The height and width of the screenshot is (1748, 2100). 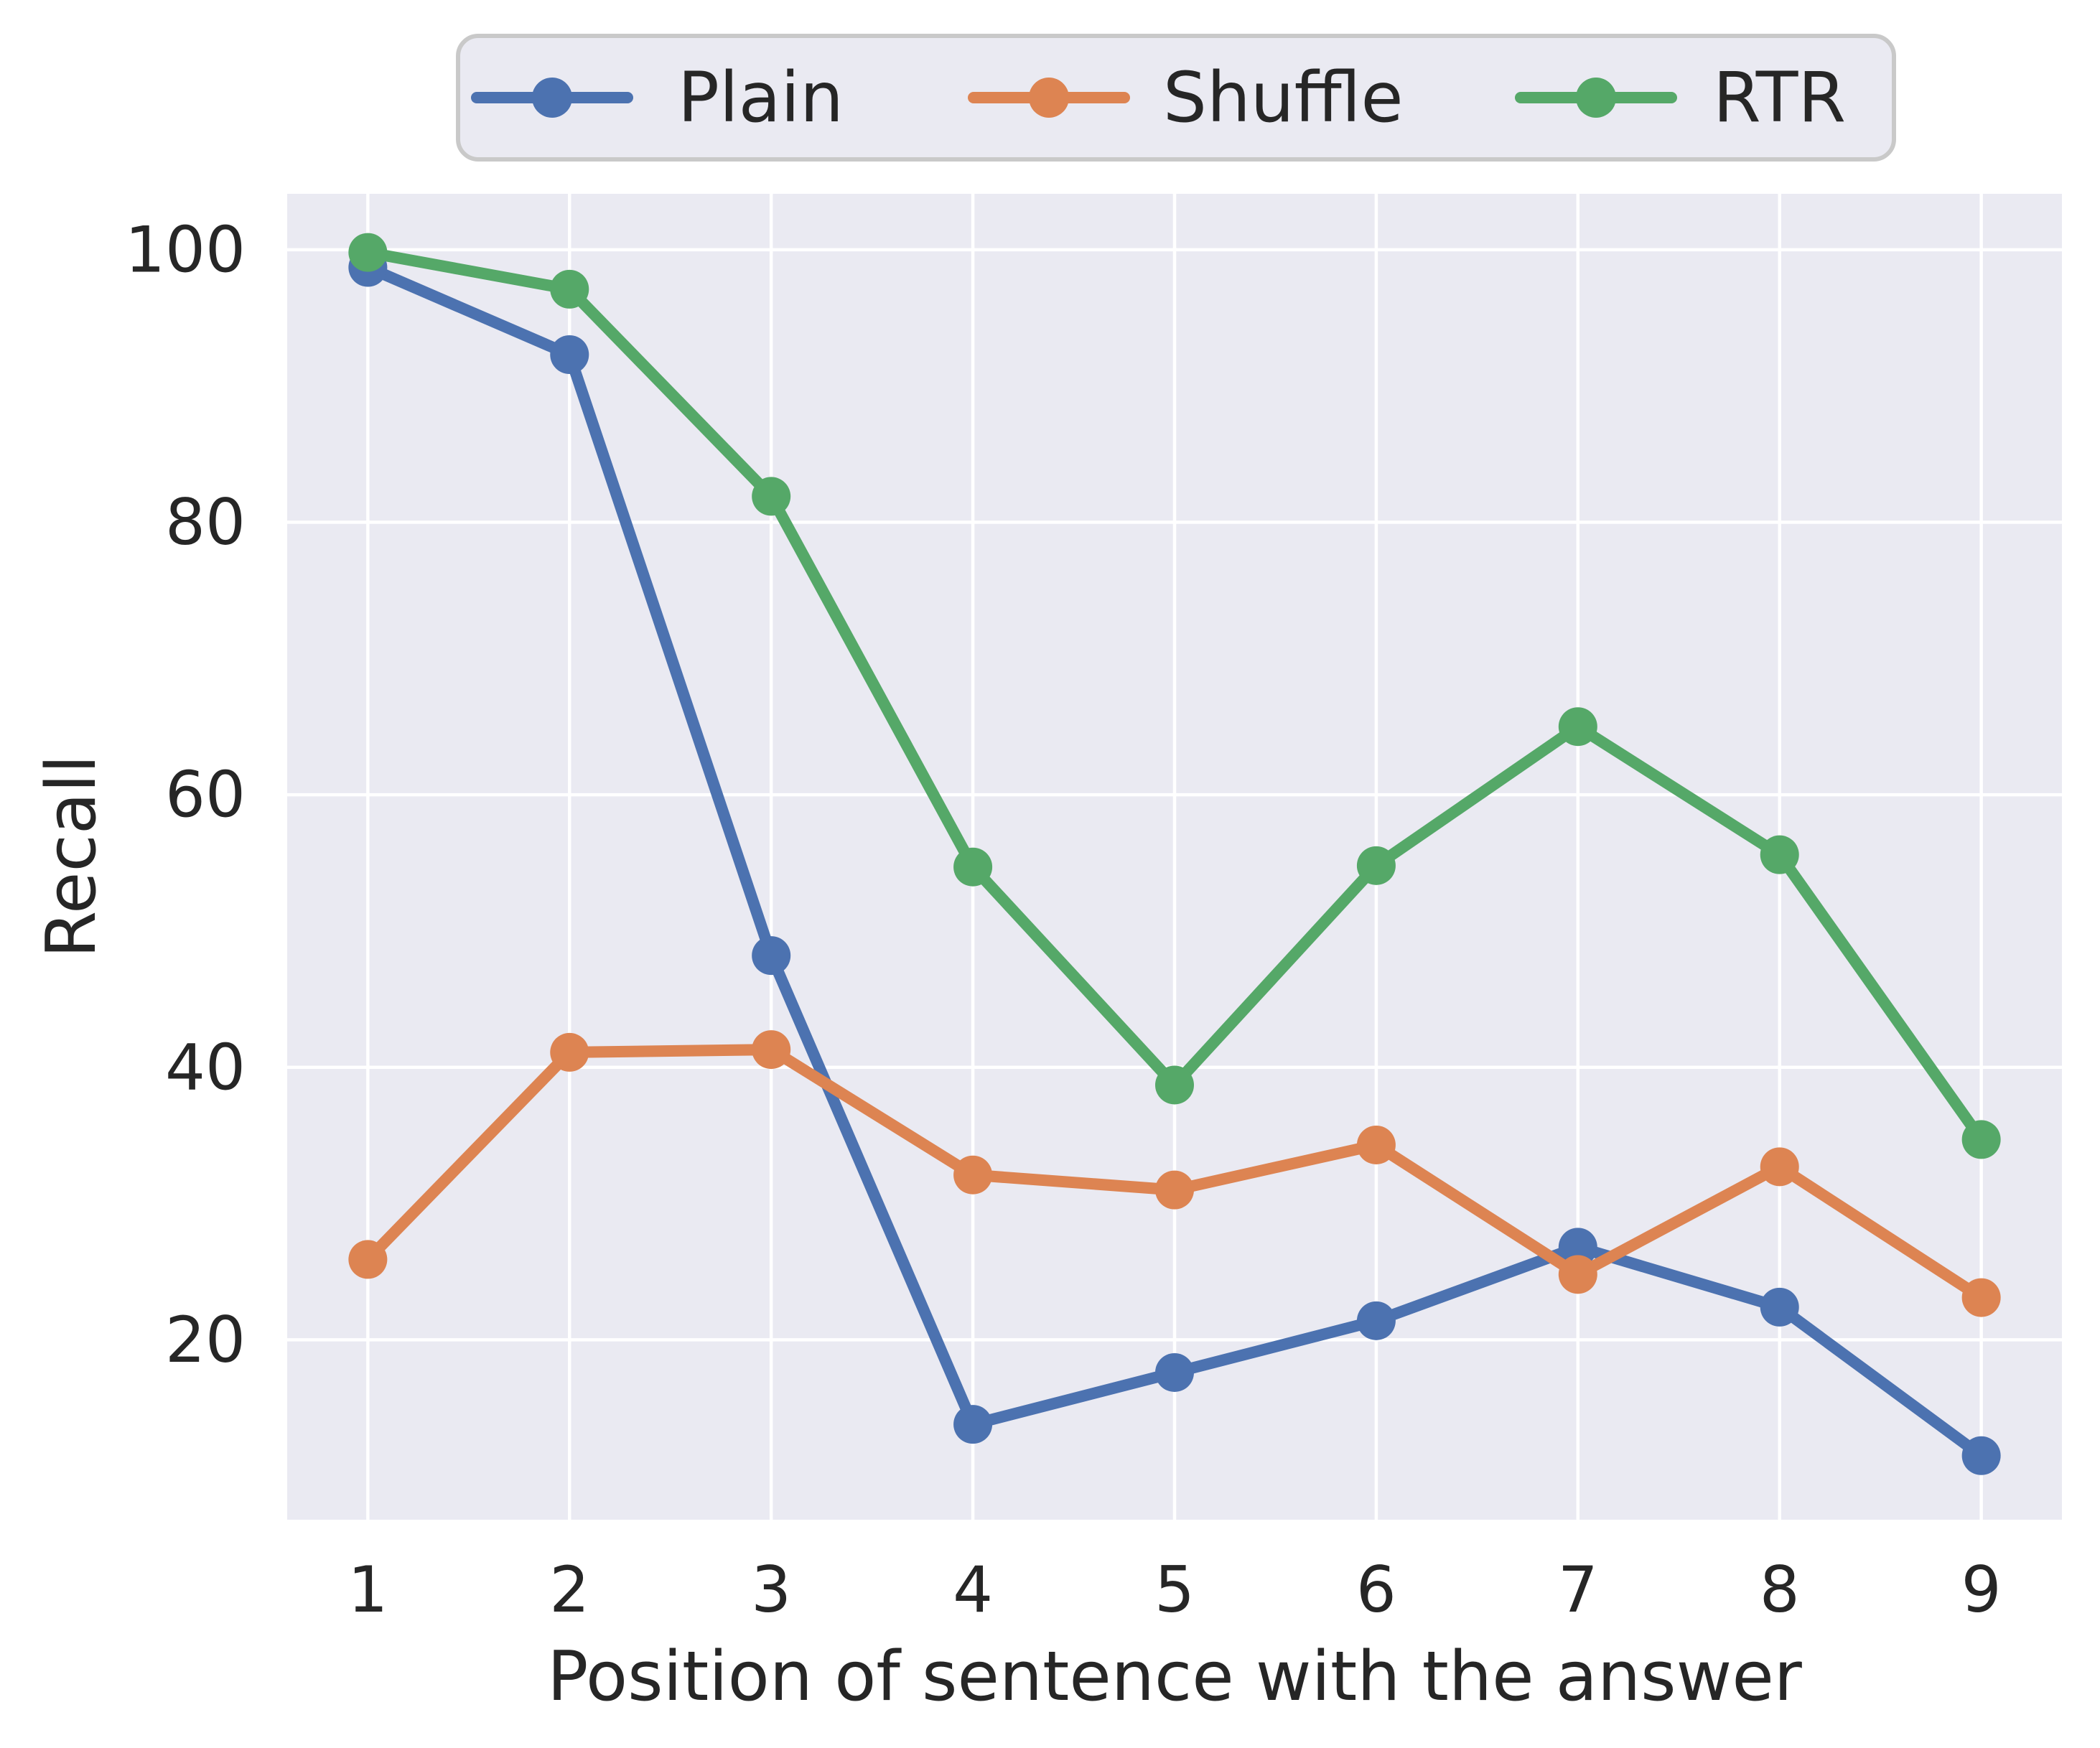 I want to click on data-point-shuffle-x6, so click(x=1376, y=1144).